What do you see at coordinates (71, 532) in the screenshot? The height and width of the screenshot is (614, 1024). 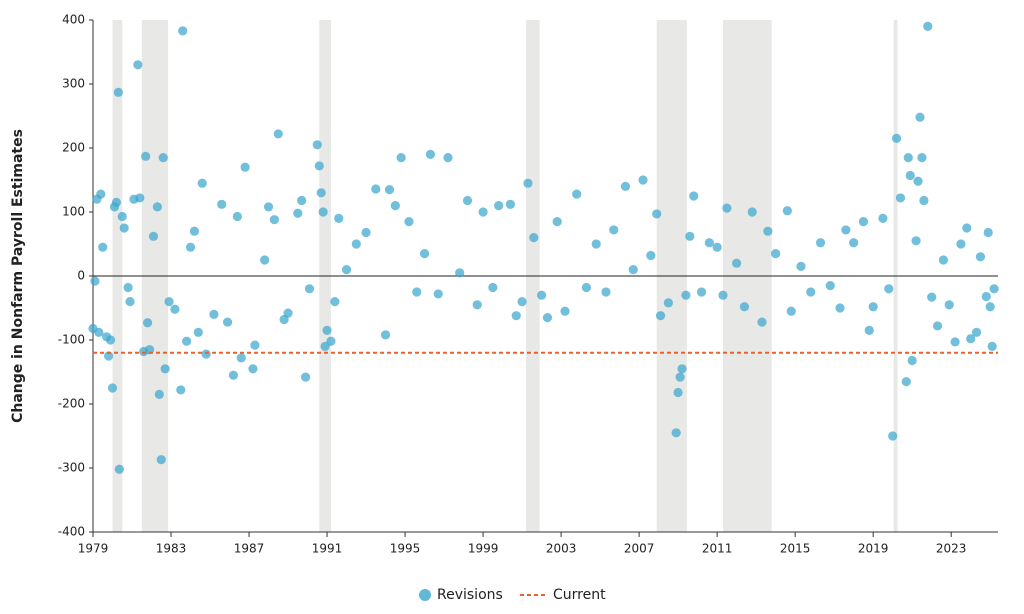 I see `y-tick-label: -400` at bounding box center [71, 532].